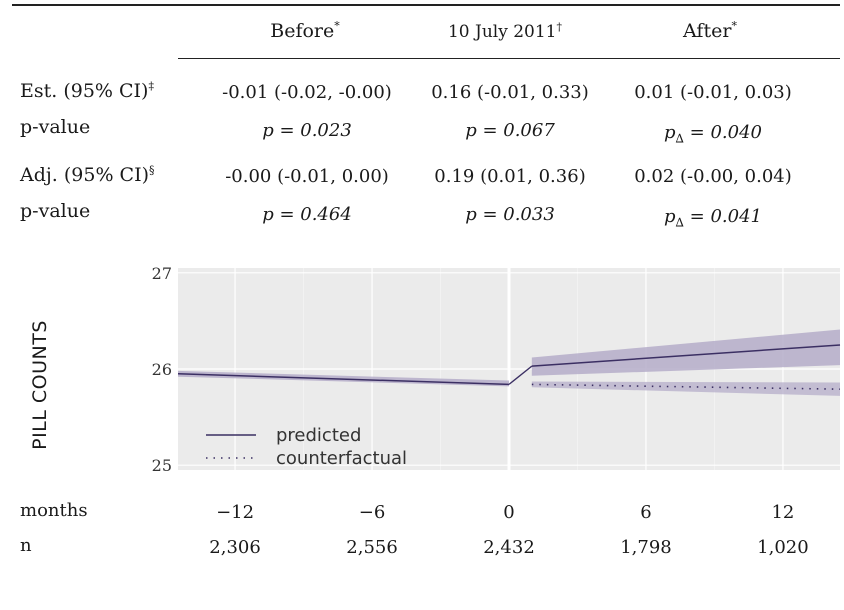 The image size is (844, 610). I want to click on n-value: 1,798, so click(646, 547).